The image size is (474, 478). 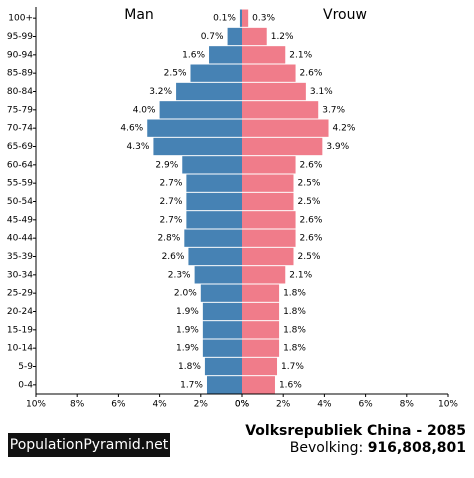 What do you see at coordinates (160, 92) in the screenshot?
I see `value-label: 3.2%` at bounding box center [160, 92].